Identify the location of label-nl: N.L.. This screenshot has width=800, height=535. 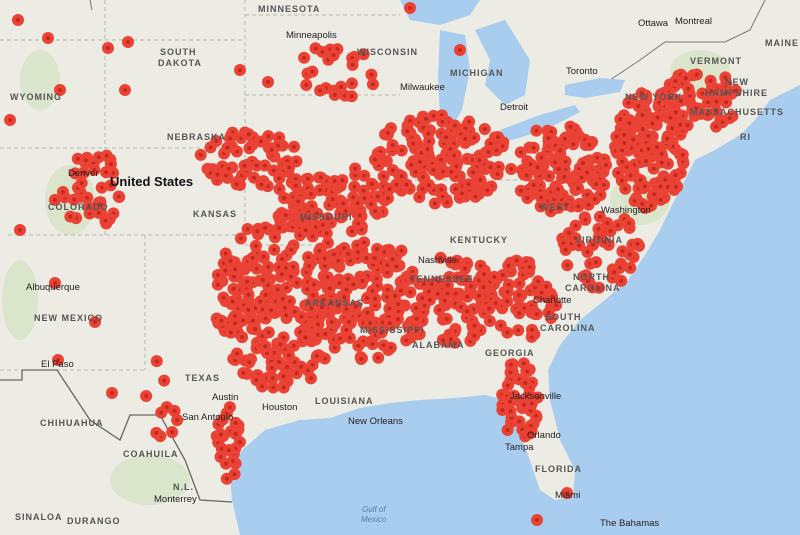
(183, 487).